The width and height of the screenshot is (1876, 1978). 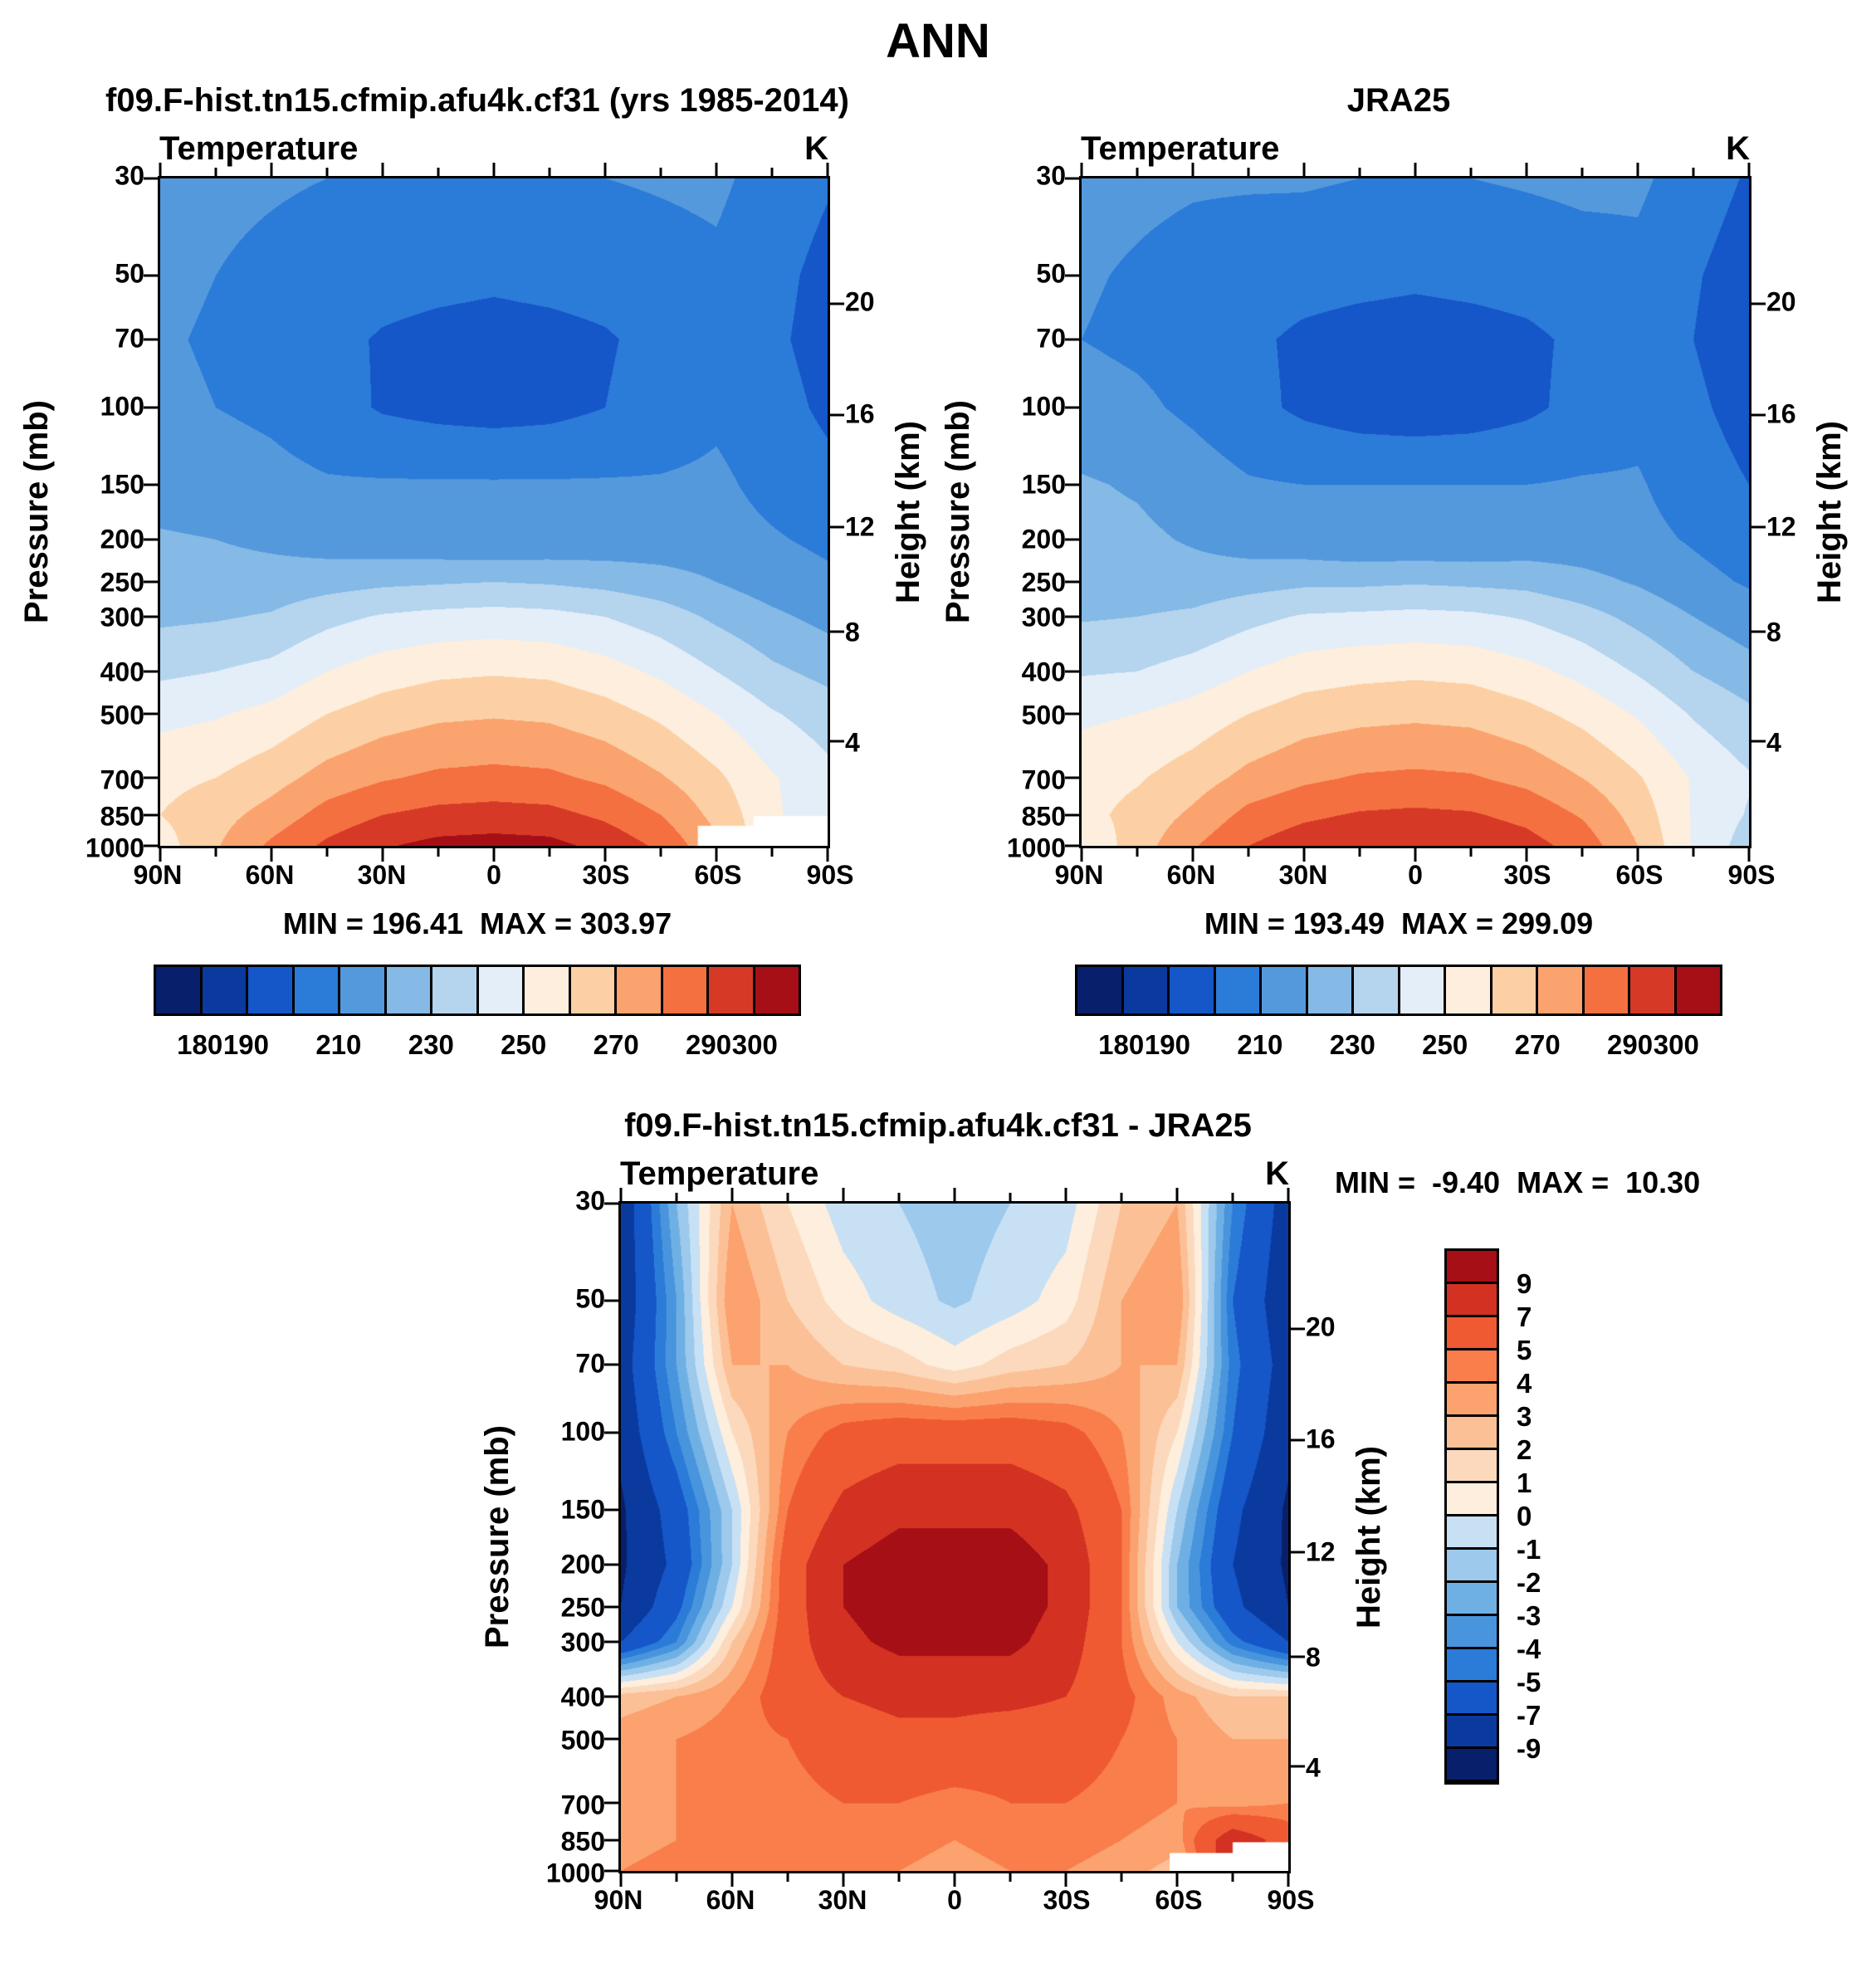 I want to click on colorbar-tick-label: 4, so click(x=1524, y=1383).